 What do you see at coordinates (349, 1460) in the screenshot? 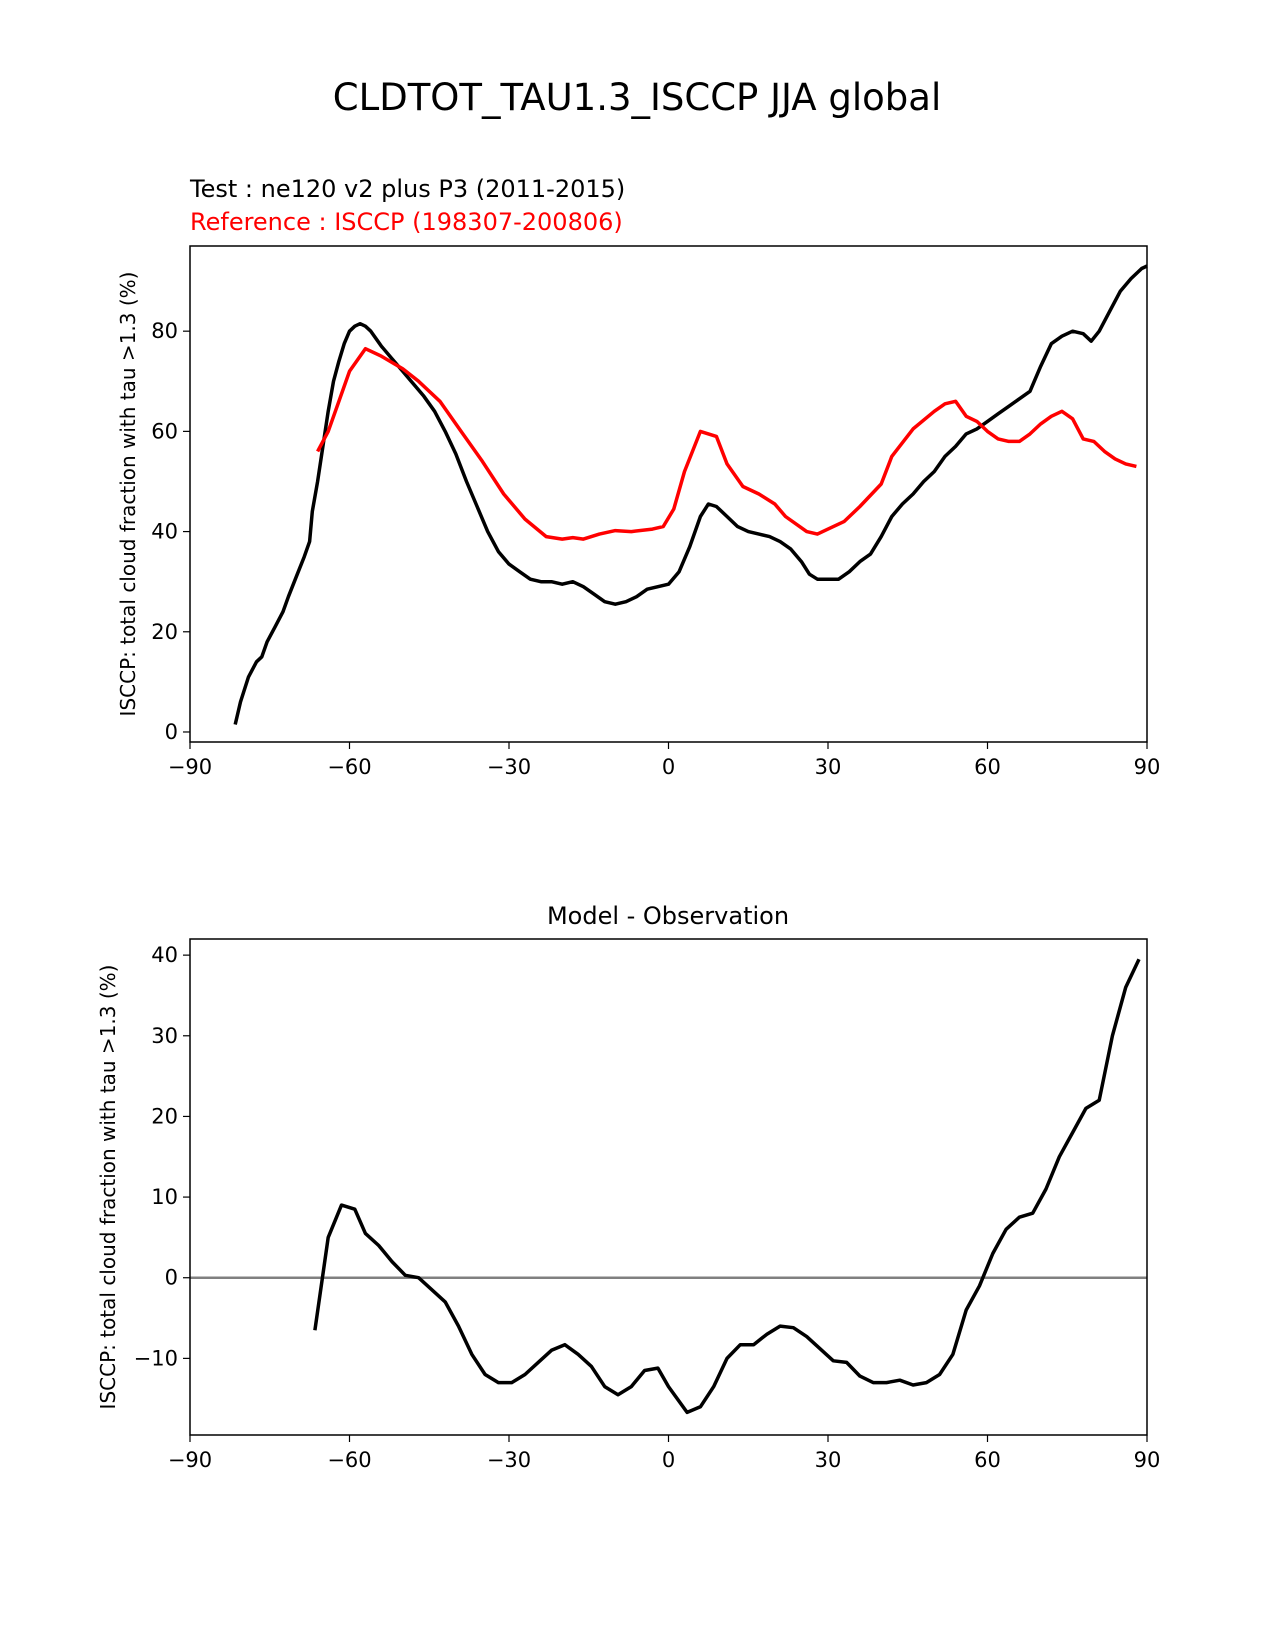
I see `bottom-x-tick-label: −60` at bounding box center [349, 1460].